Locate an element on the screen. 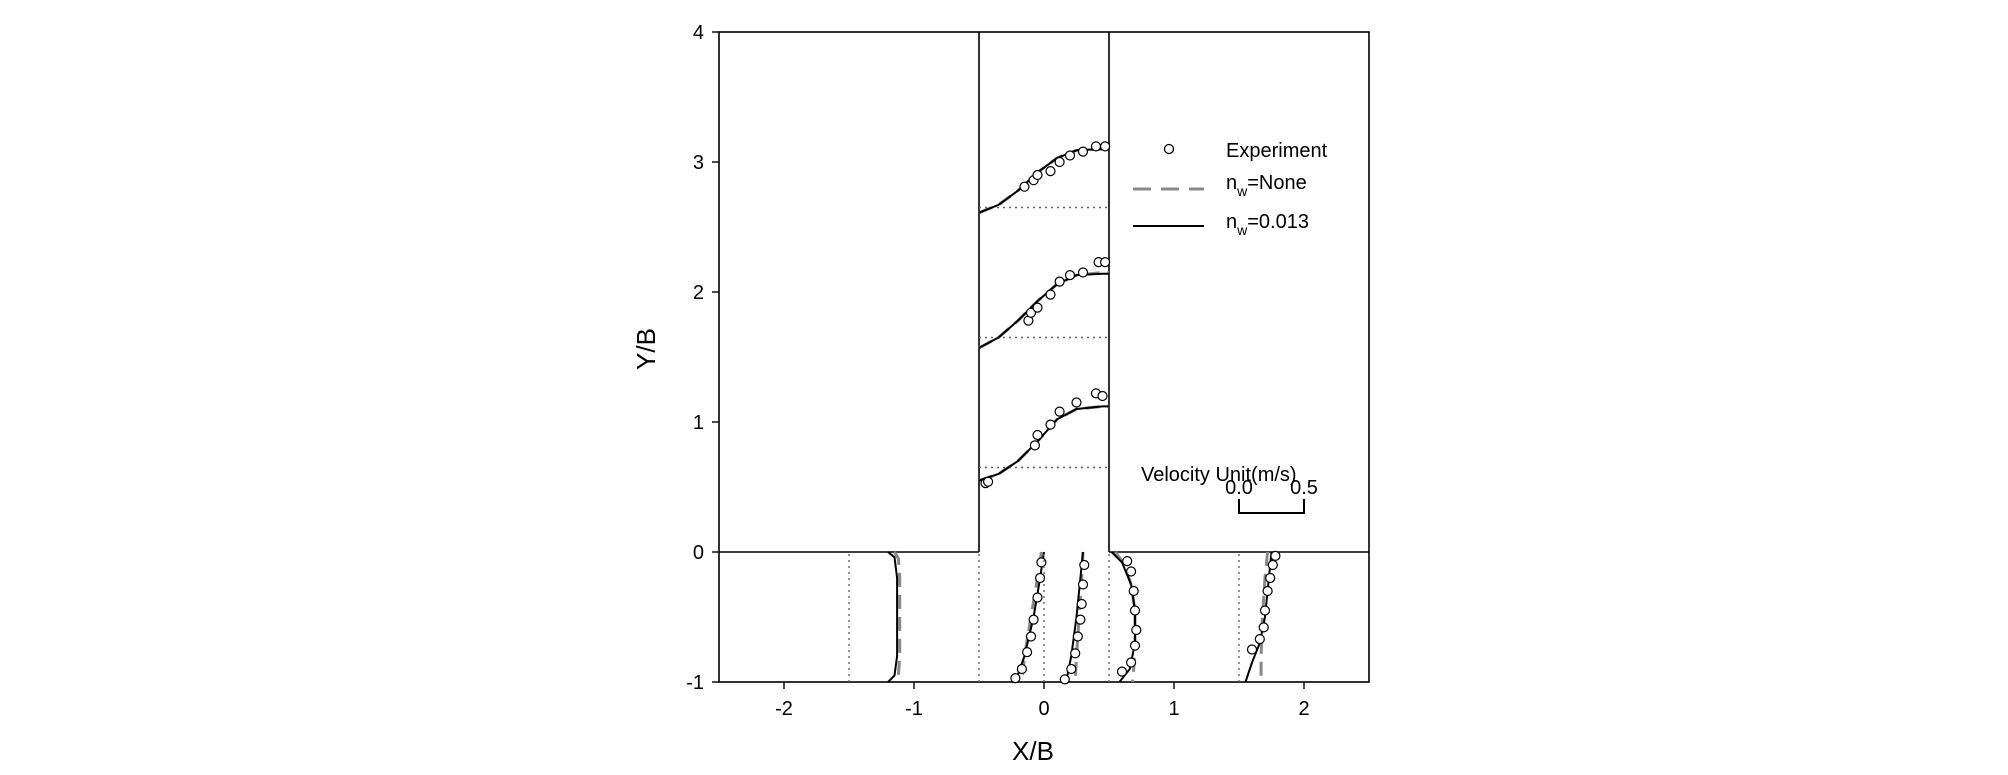  x-tick-label: 2 is located at coordinates (1303, 709).